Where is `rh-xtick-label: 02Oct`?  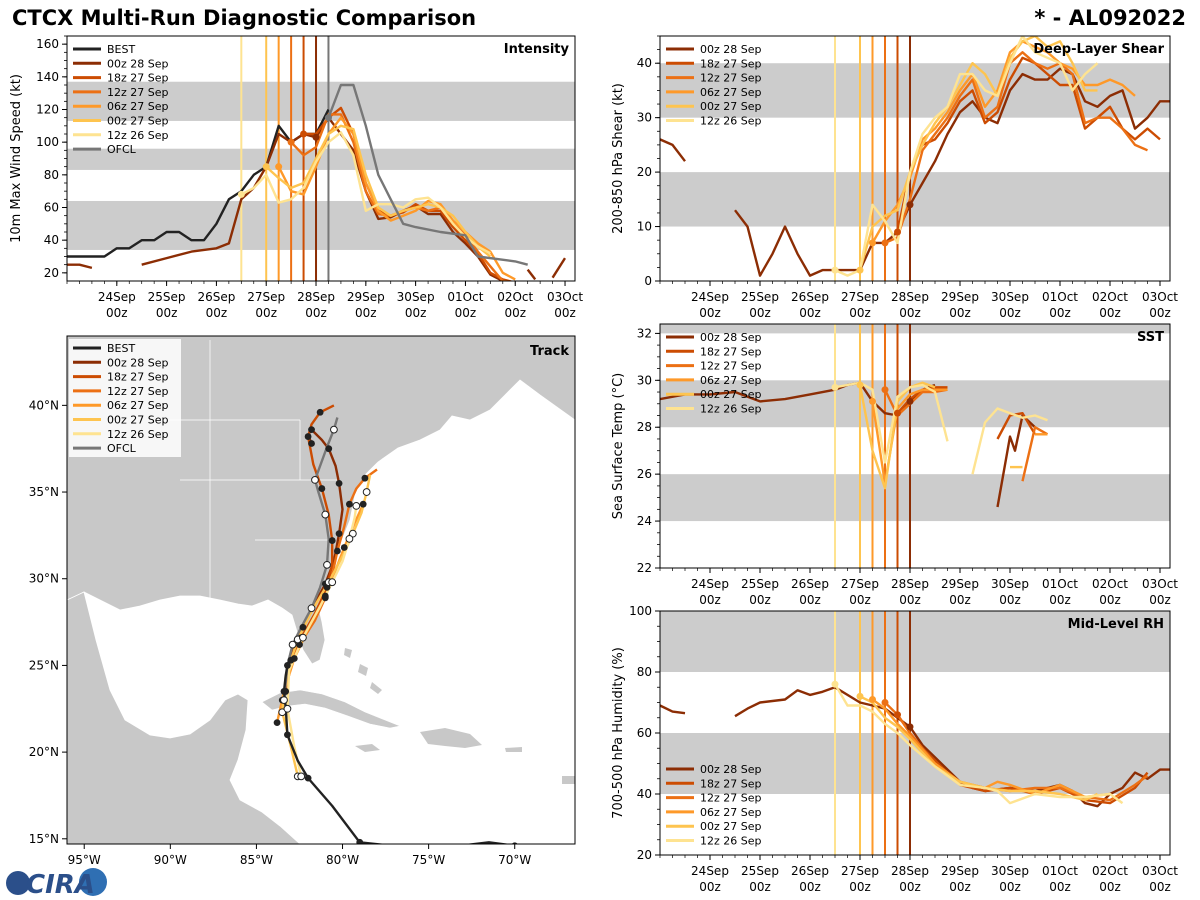 rh-xtick-label: 02Oct is located at coordinates (1110, 871).